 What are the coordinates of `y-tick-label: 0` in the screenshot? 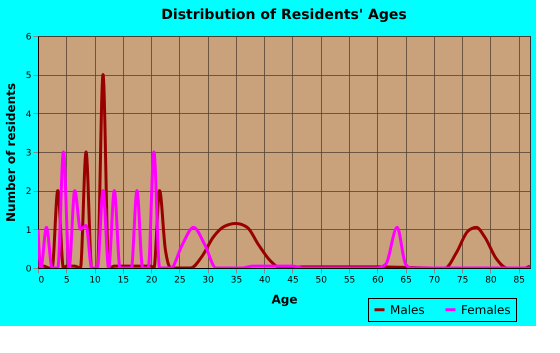 It's located at (29, 269).